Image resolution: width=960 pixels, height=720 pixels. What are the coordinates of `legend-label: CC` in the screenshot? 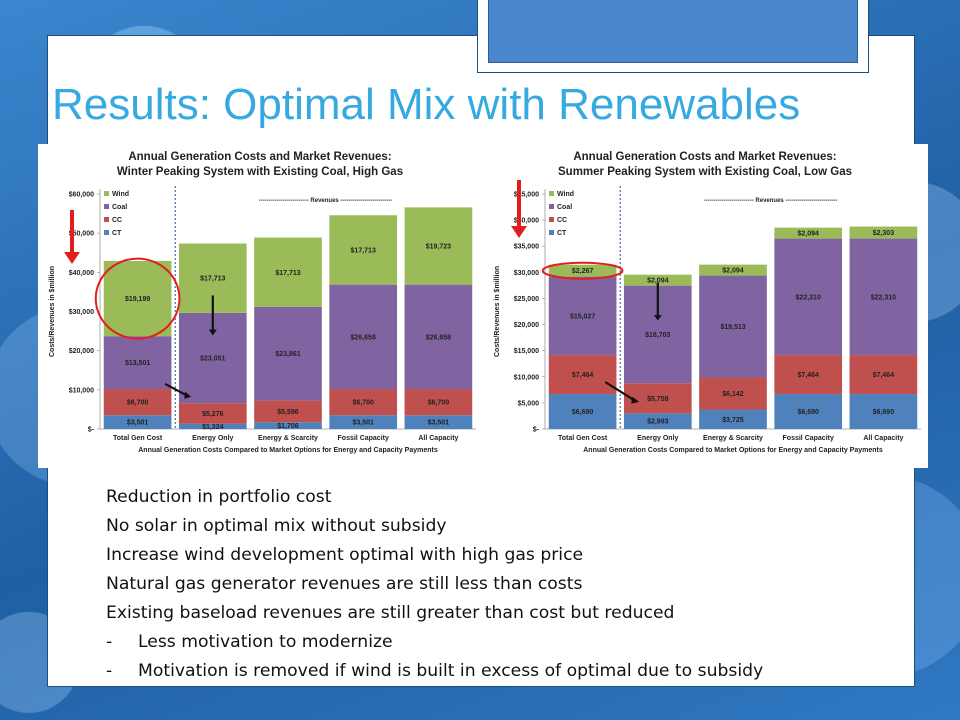 It's located at (562, 220).